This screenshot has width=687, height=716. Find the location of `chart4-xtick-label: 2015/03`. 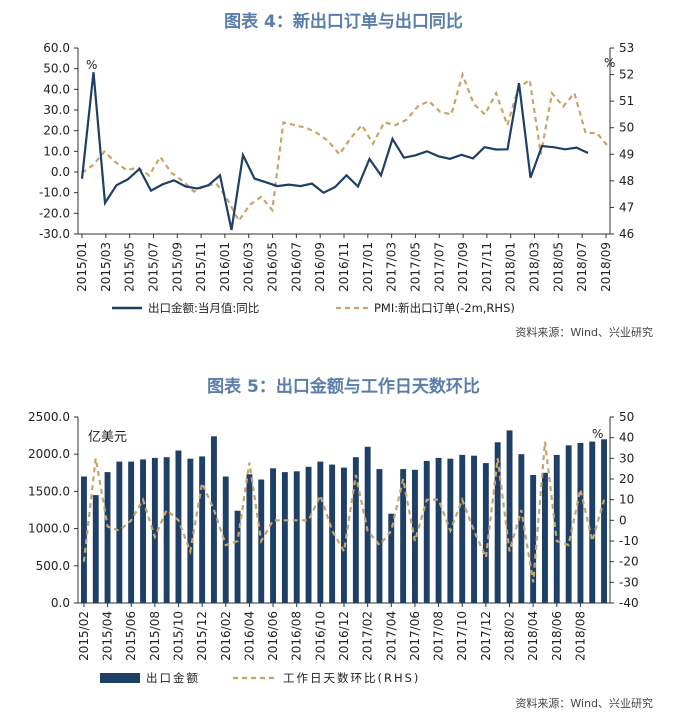

chart4-xtick-label: 2015/03 is located at coordinates (106, 267).